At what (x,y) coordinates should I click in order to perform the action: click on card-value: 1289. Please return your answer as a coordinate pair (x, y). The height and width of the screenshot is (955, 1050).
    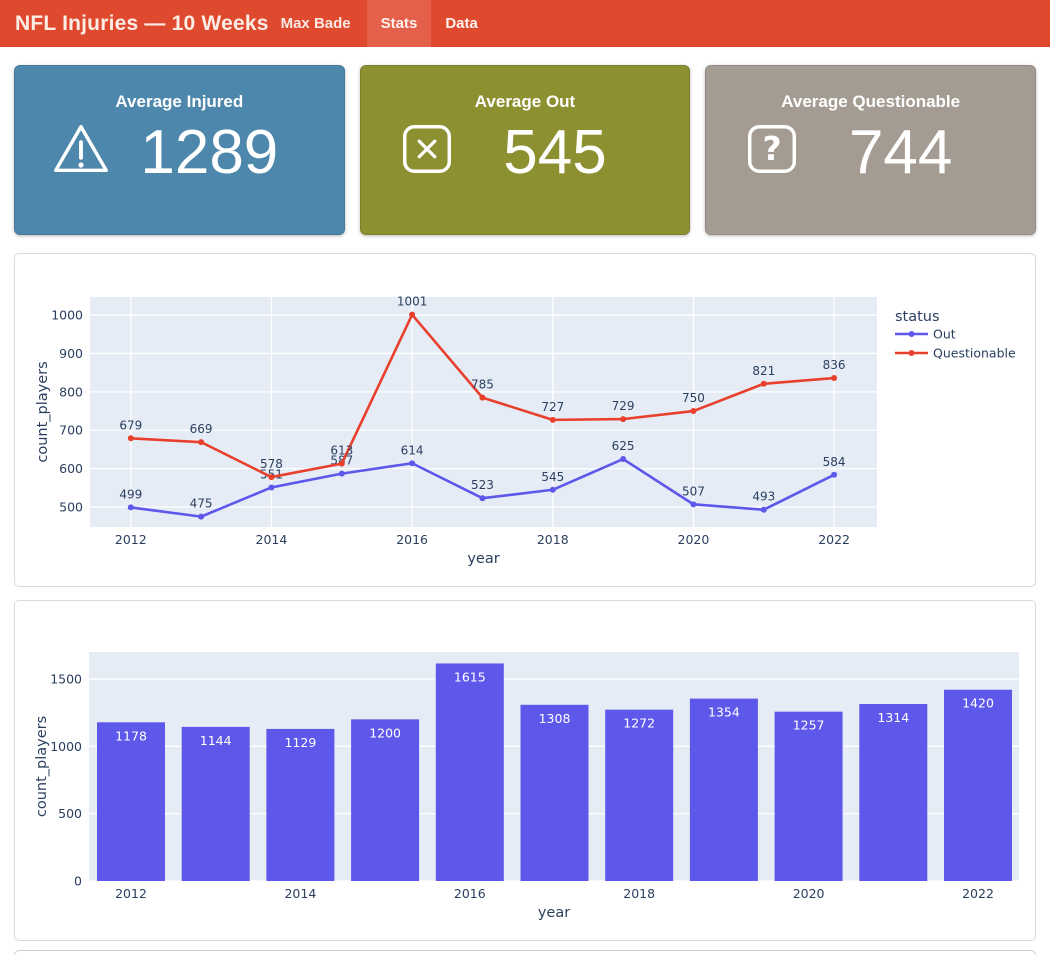
    Looking at the image, I should click on (209, 152).